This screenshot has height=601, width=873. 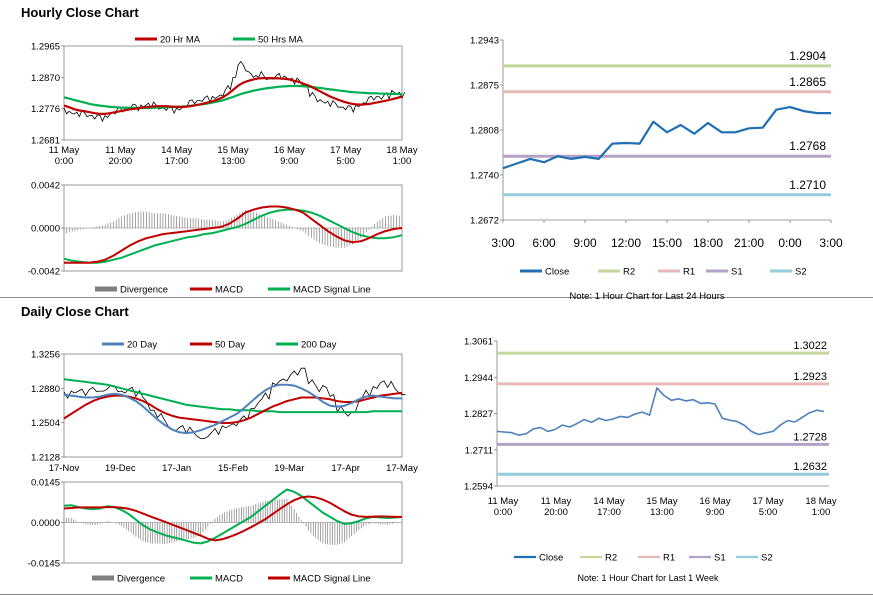 I want to click on daily-macd-y-tick: 0.0145, so click(x=45, y=483).